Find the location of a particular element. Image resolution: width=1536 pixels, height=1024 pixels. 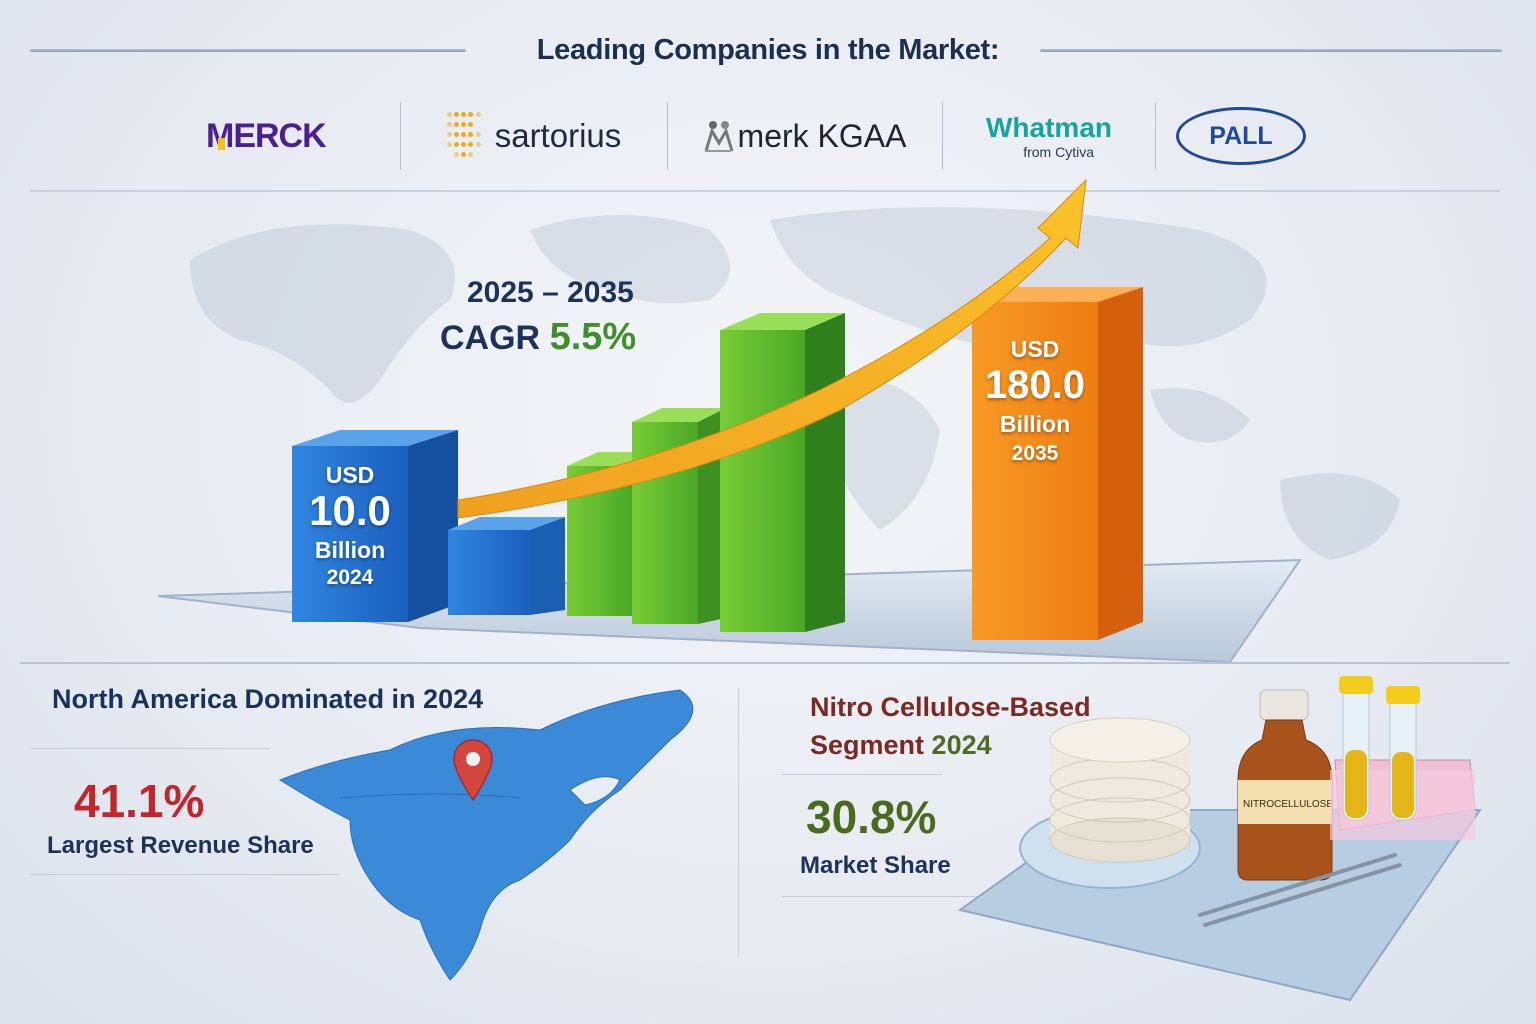

whatman-sub-text: from Cytiva is located at coordinates (1058, 152).